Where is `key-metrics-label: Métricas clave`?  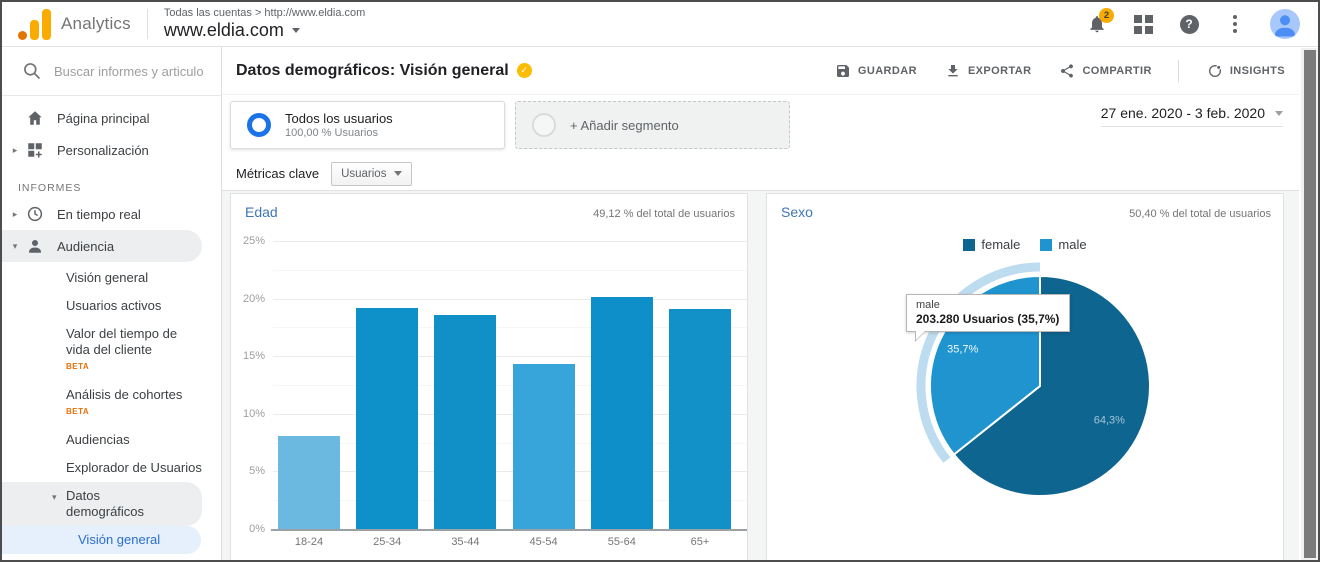
key-metrics-label: Métricas clave is located at coordinates (278, 173).